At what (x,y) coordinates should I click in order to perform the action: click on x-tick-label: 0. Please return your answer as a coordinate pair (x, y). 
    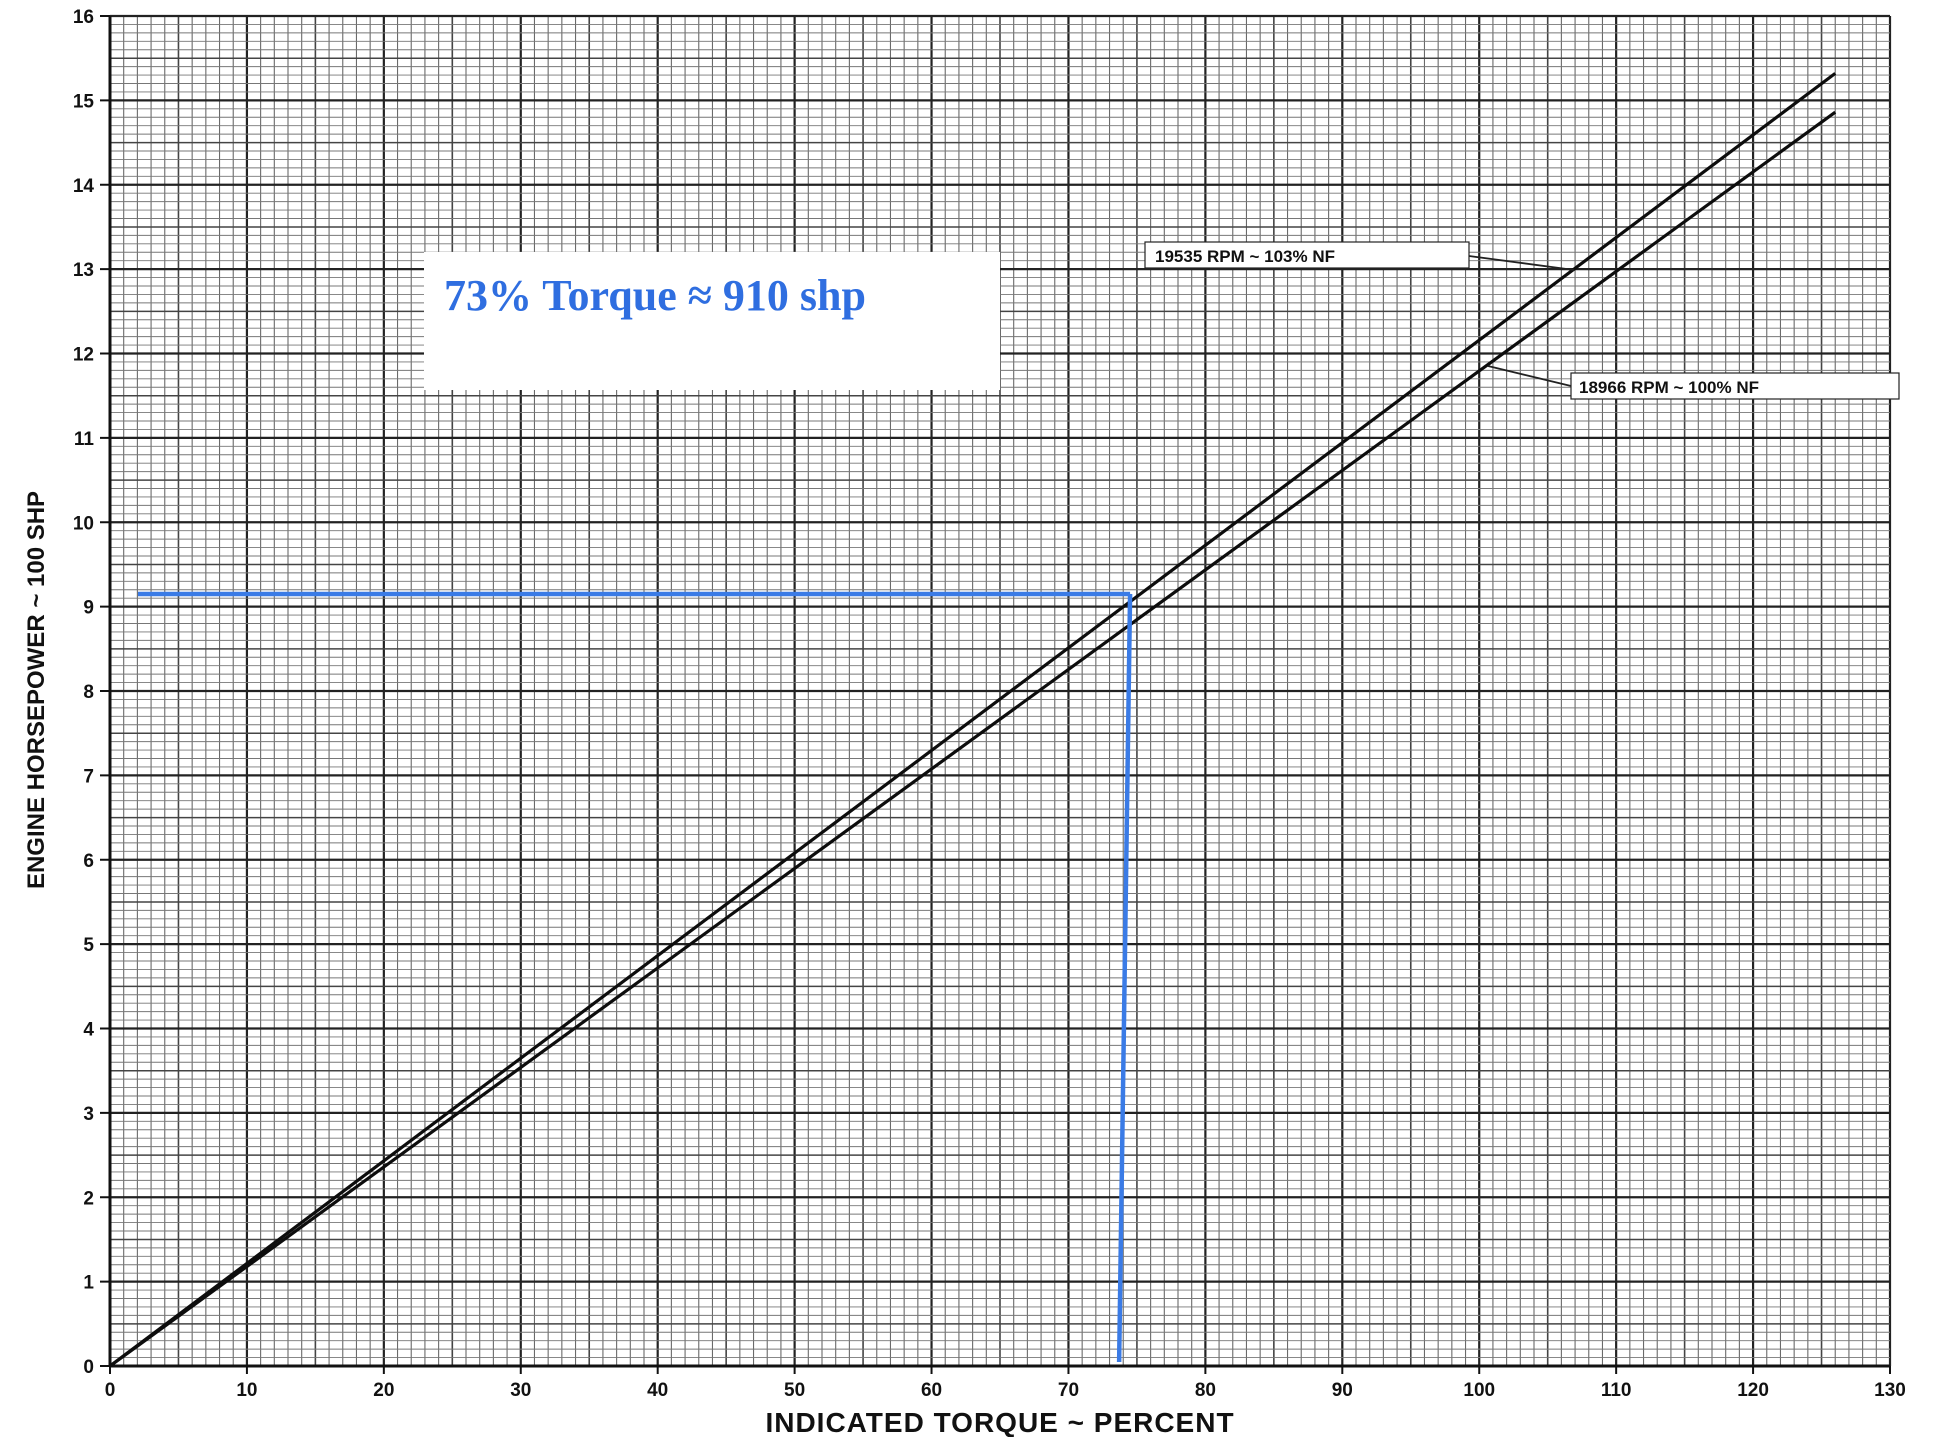
    Looking at the image, I should click on (110, 1390).